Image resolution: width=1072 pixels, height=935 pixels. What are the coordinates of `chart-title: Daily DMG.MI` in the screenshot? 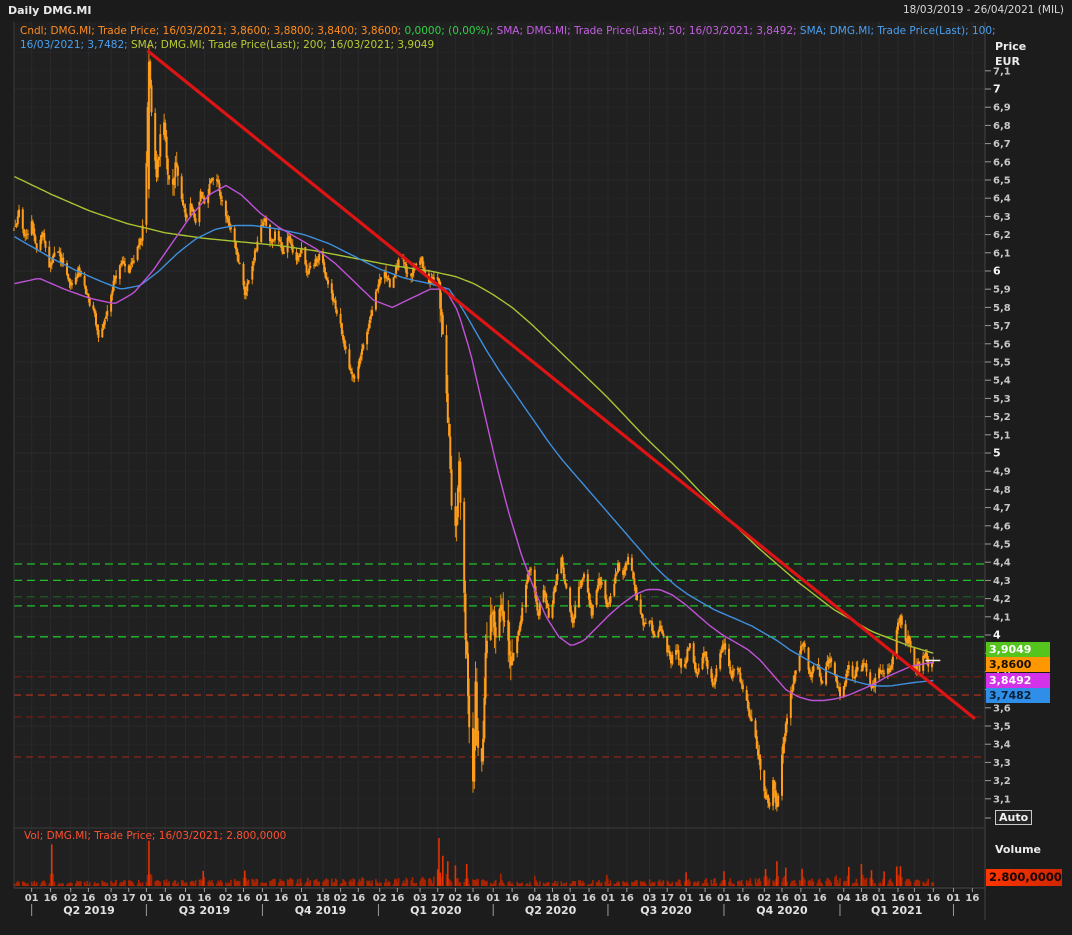 It's located at (50, 10).